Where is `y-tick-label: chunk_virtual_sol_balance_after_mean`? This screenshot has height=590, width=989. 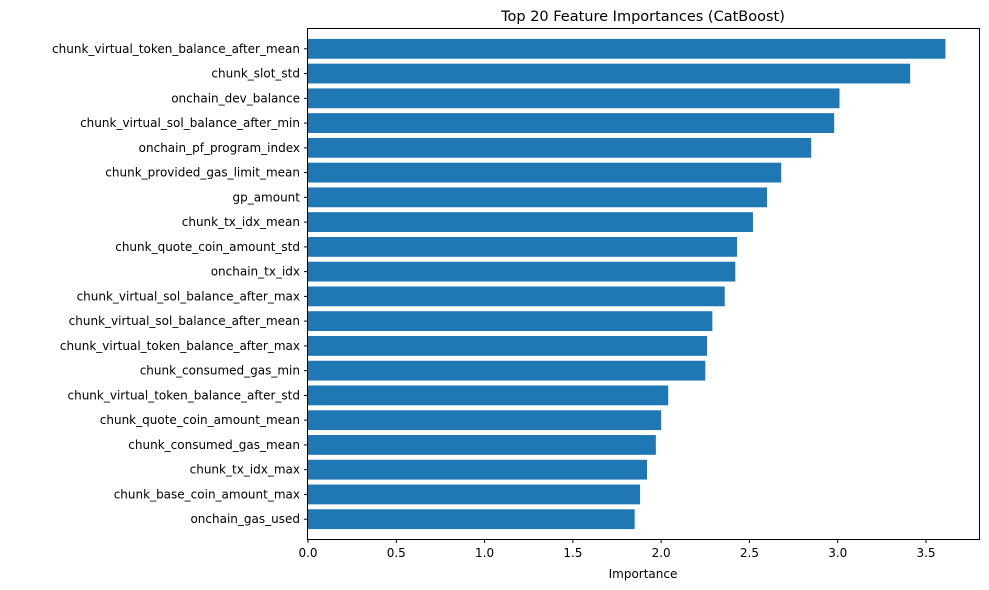 y-tick-label: chunk_virtual_sol_balance_after_mean is located at coordinates (184, 321).